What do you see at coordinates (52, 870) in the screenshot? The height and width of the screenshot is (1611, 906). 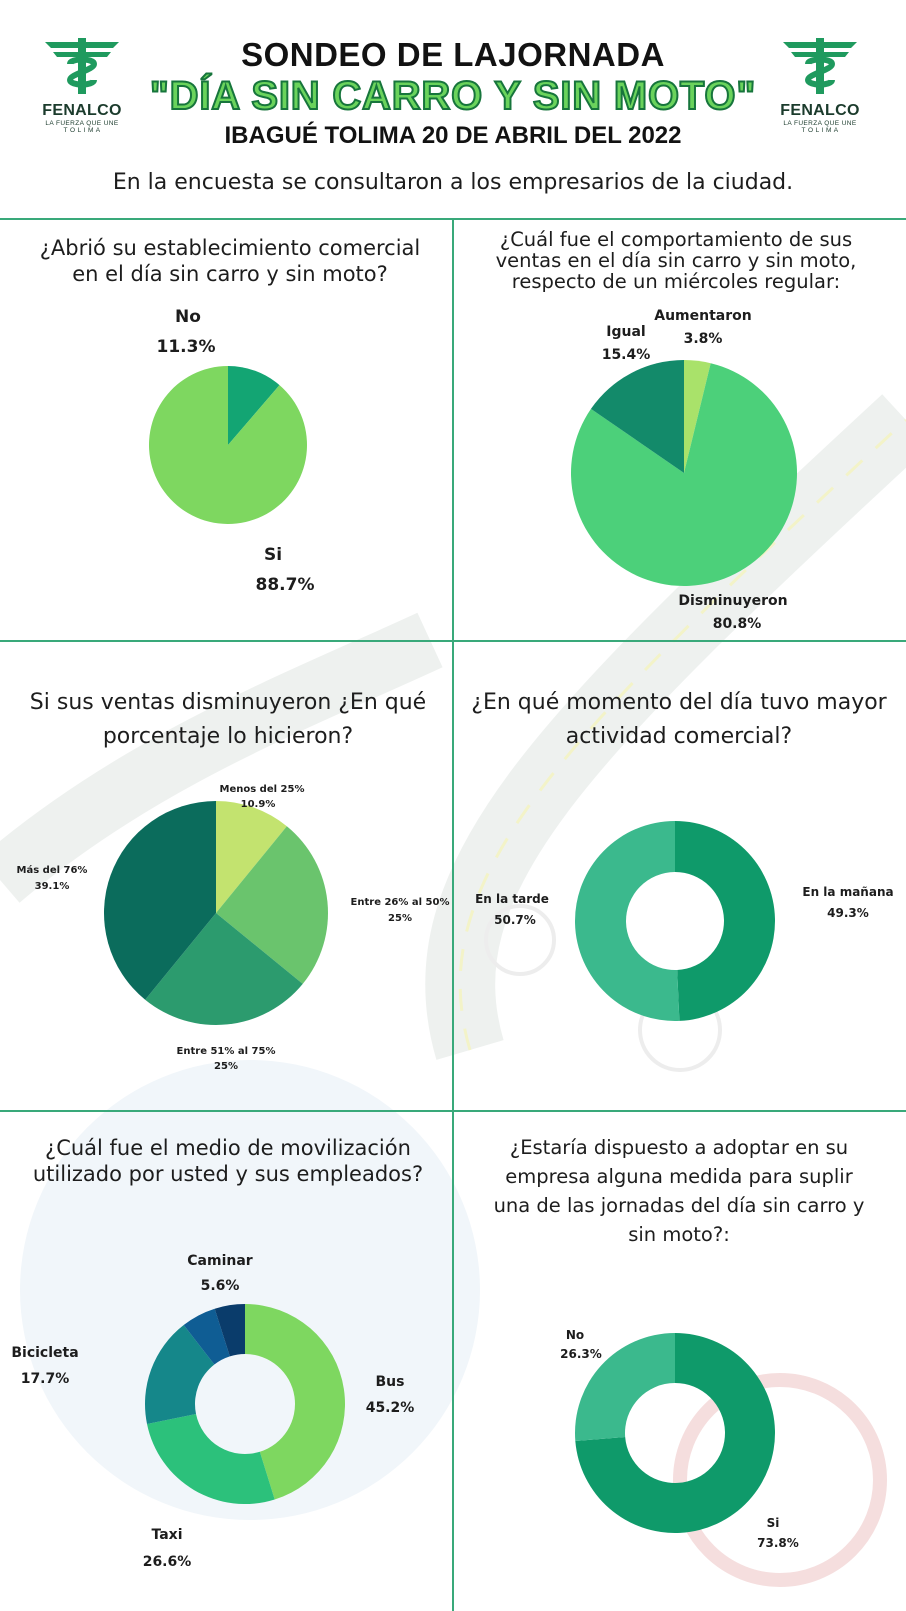 I see `slice-label-q3-3: Más del 76%` at bounding box center [52, 870].